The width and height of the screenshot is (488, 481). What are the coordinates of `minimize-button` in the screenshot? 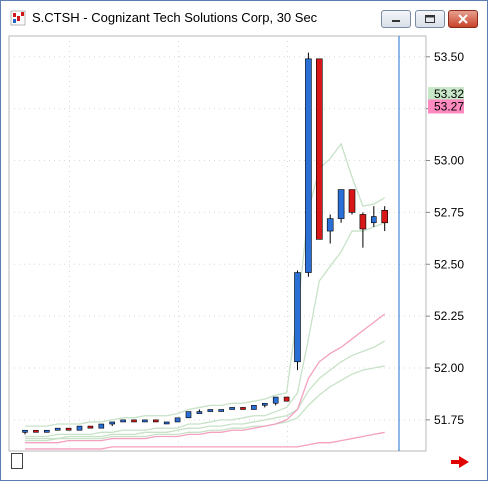 It's located at (396, 19).